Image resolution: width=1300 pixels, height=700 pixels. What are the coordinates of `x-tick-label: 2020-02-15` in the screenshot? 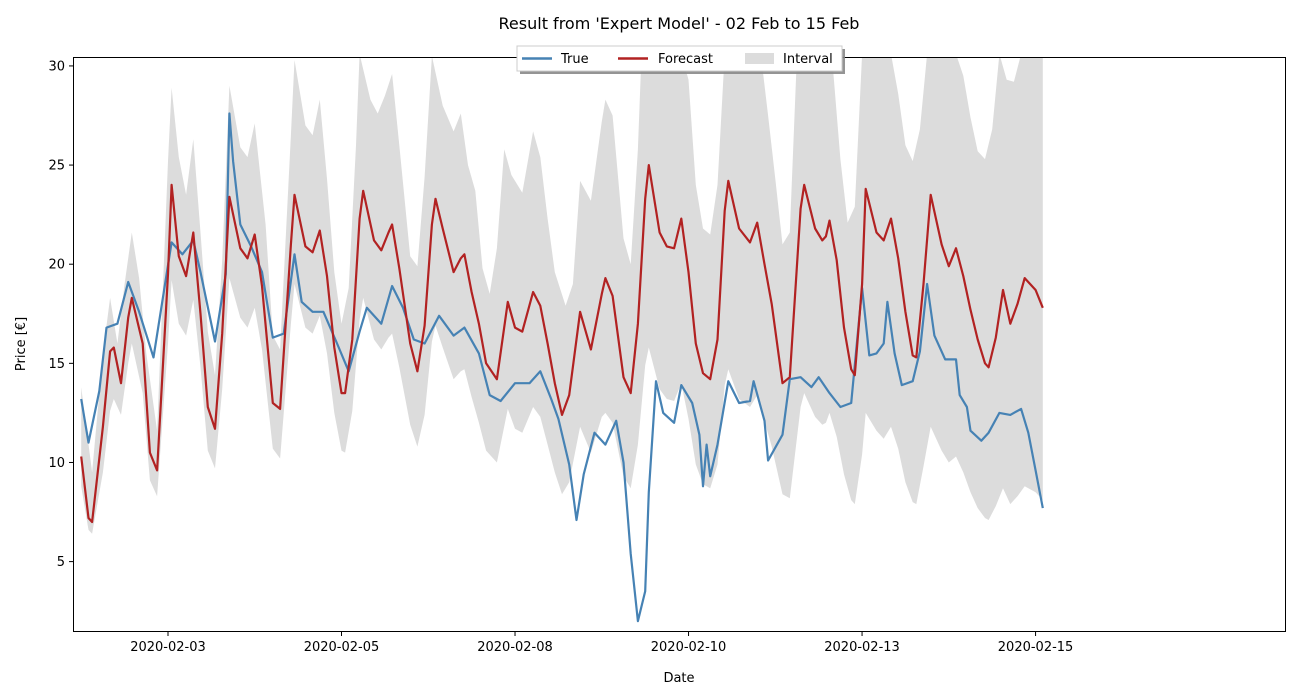 It's located at (1036, 647).